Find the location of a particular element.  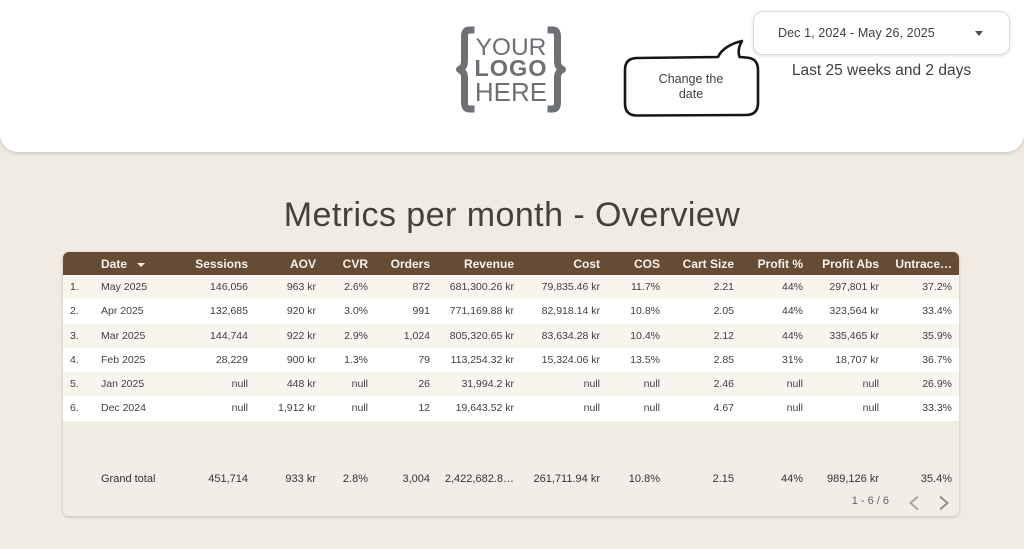

svg-text: HERE is located at coordinates (511, 92).